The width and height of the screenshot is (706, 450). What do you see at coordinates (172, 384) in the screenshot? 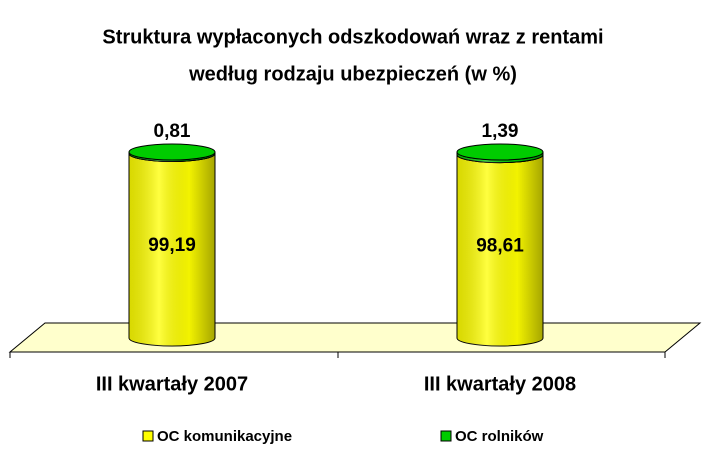
I see `x-tick-label: III kwartały 2007` at bounding box center [172, 384].